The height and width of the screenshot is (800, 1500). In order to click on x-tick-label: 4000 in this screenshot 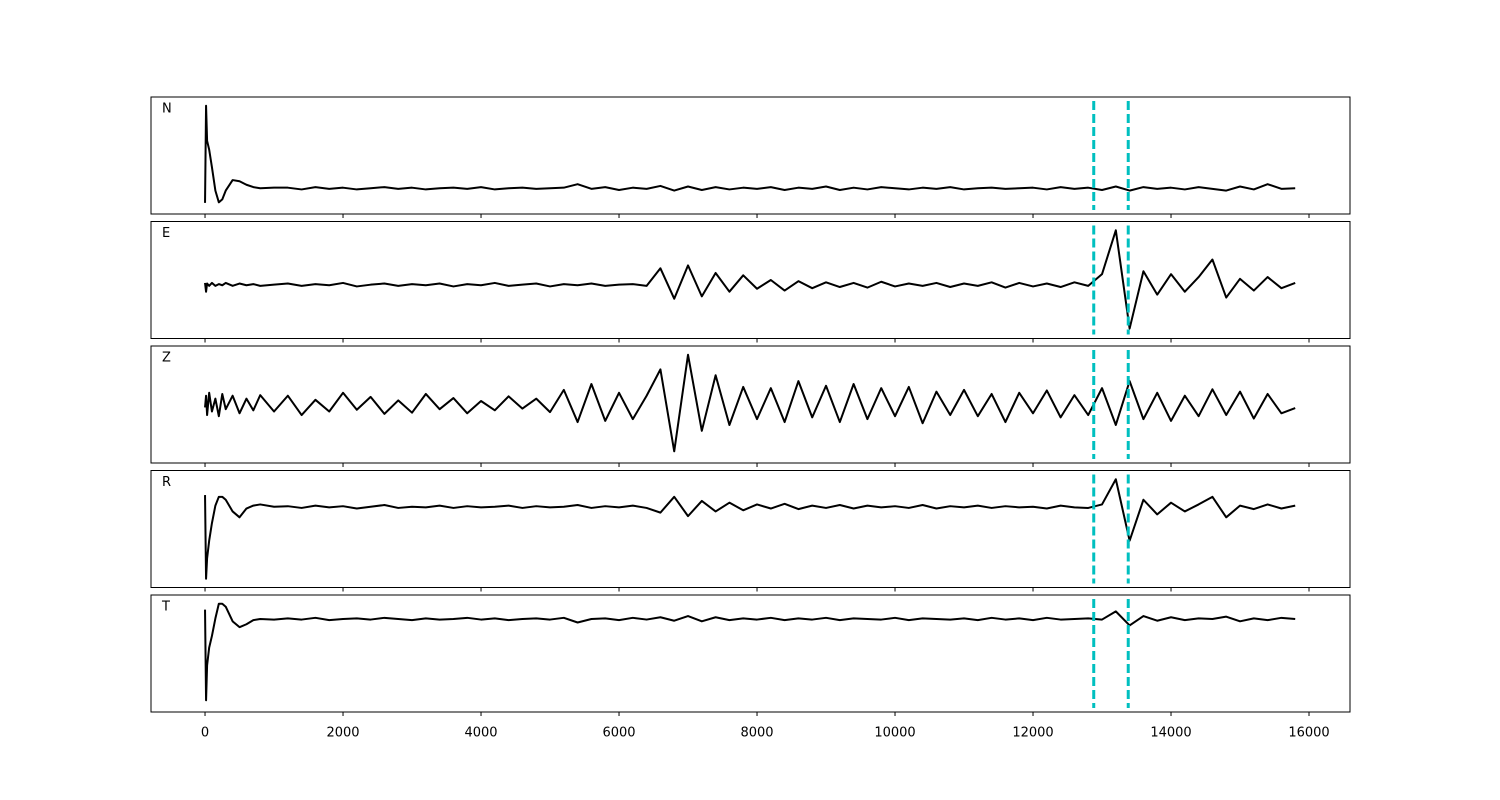, I will do `click(480, 733)`.